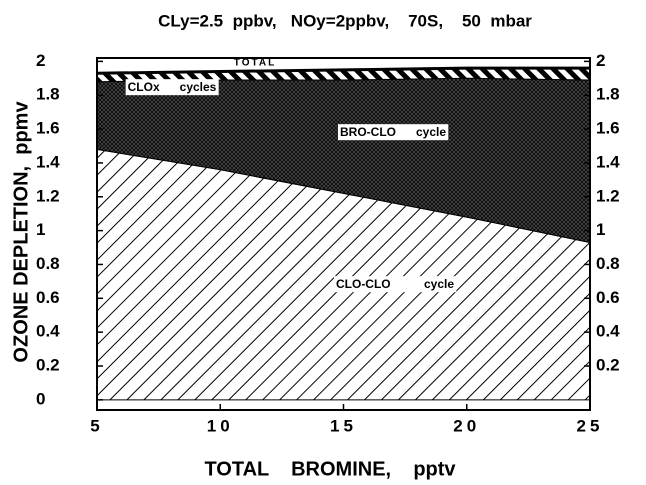 The width and height of the screenshot is (646, 485). What do you see at coordinates (608, 297) in the screenshot?
I see `y2-tick-label: 0.6` at bounding box center [608, 297].